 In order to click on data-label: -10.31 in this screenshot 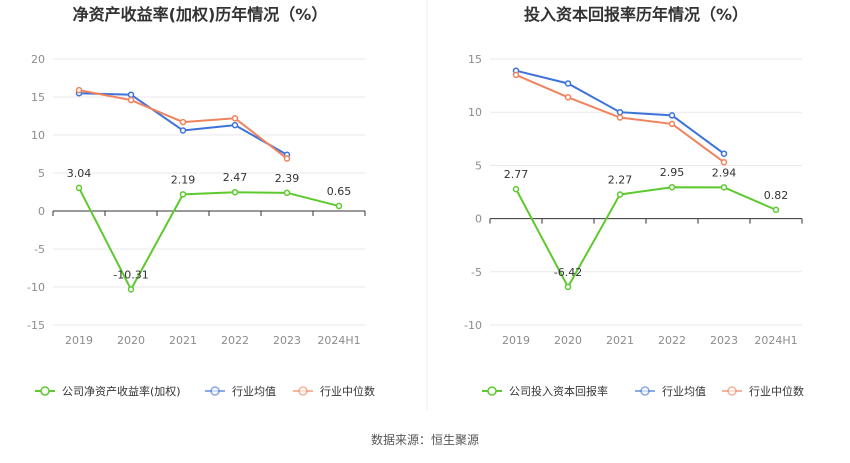, I will do `click(130, 274)`.